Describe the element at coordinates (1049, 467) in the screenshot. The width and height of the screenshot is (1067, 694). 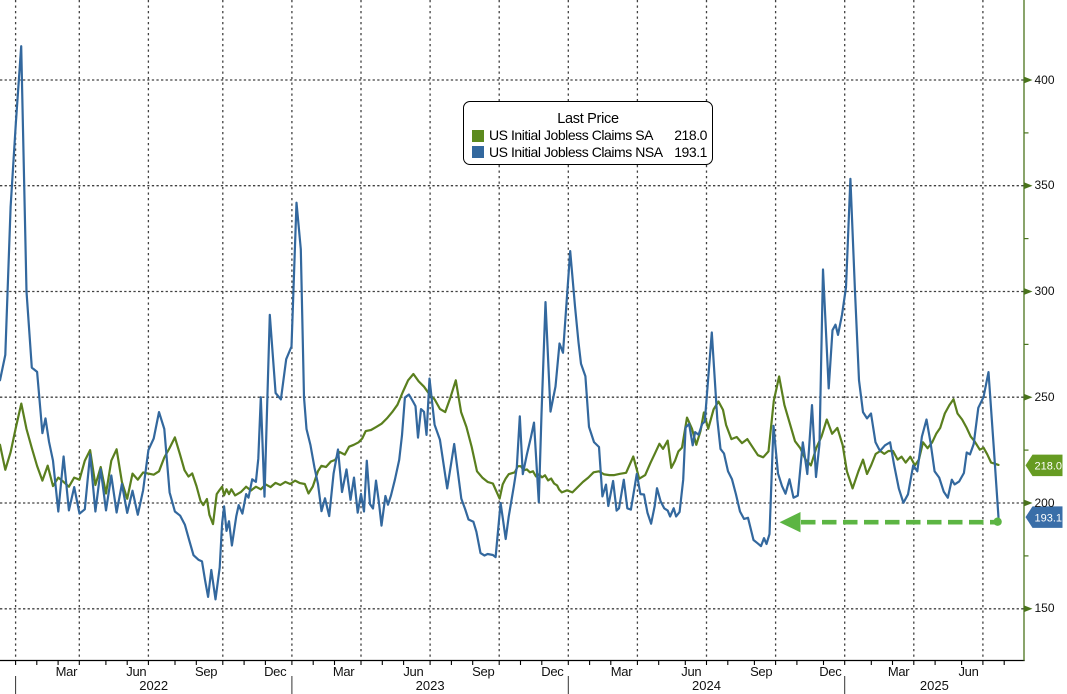
I see `svg-text: 218.0` at that location.